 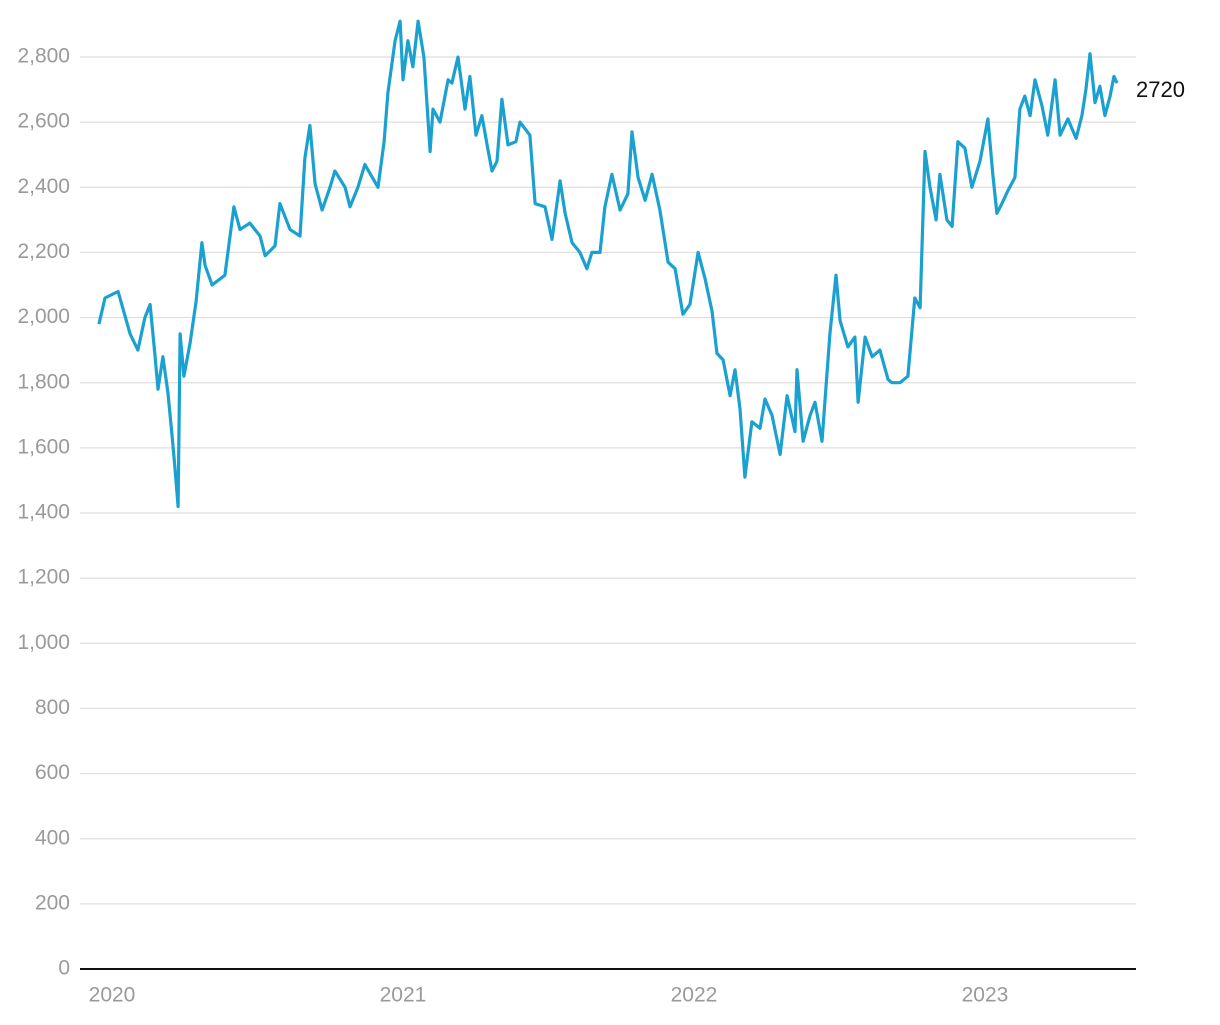 I want to click on y-tick-label: 1,600, so click(x=43, y=446).